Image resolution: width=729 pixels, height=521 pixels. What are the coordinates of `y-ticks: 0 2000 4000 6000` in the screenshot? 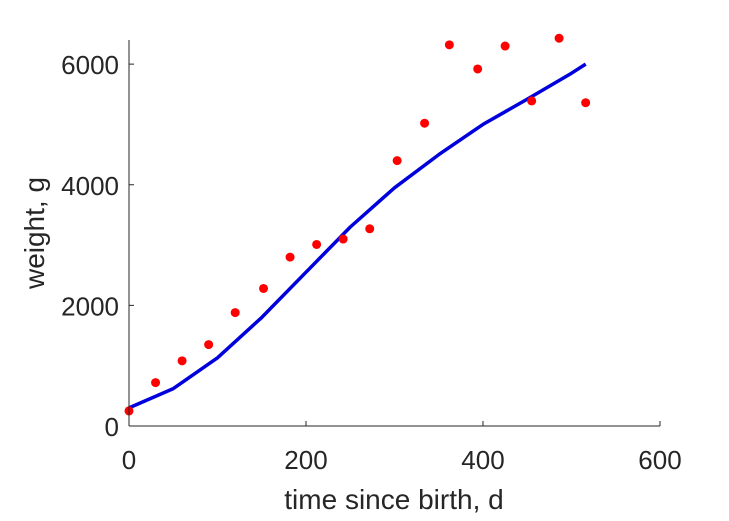 It's located at (97, 246).